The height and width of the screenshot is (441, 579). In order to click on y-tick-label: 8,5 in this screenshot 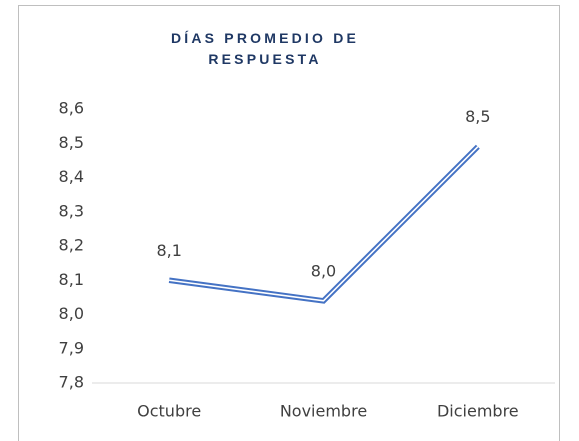, I will do `click(71, 142)`.